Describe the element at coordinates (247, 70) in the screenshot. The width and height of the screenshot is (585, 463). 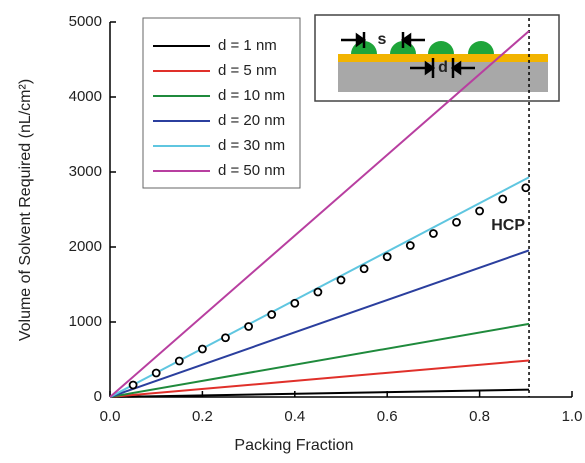
I see `legend-label: d = 5 nm` at that location.